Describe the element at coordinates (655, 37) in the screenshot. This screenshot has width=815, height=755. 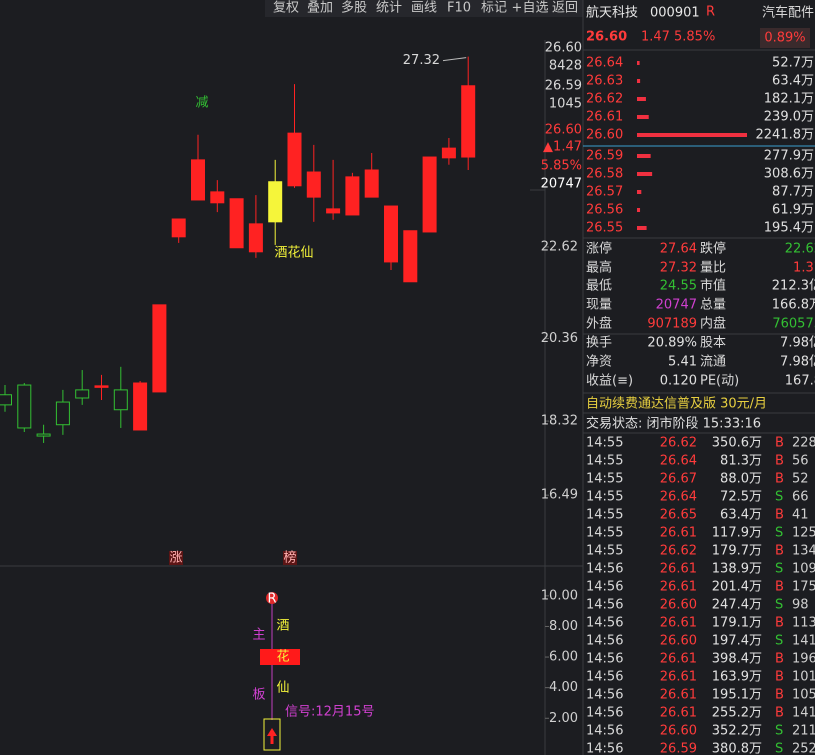
I see `change: 1.47` at that location.